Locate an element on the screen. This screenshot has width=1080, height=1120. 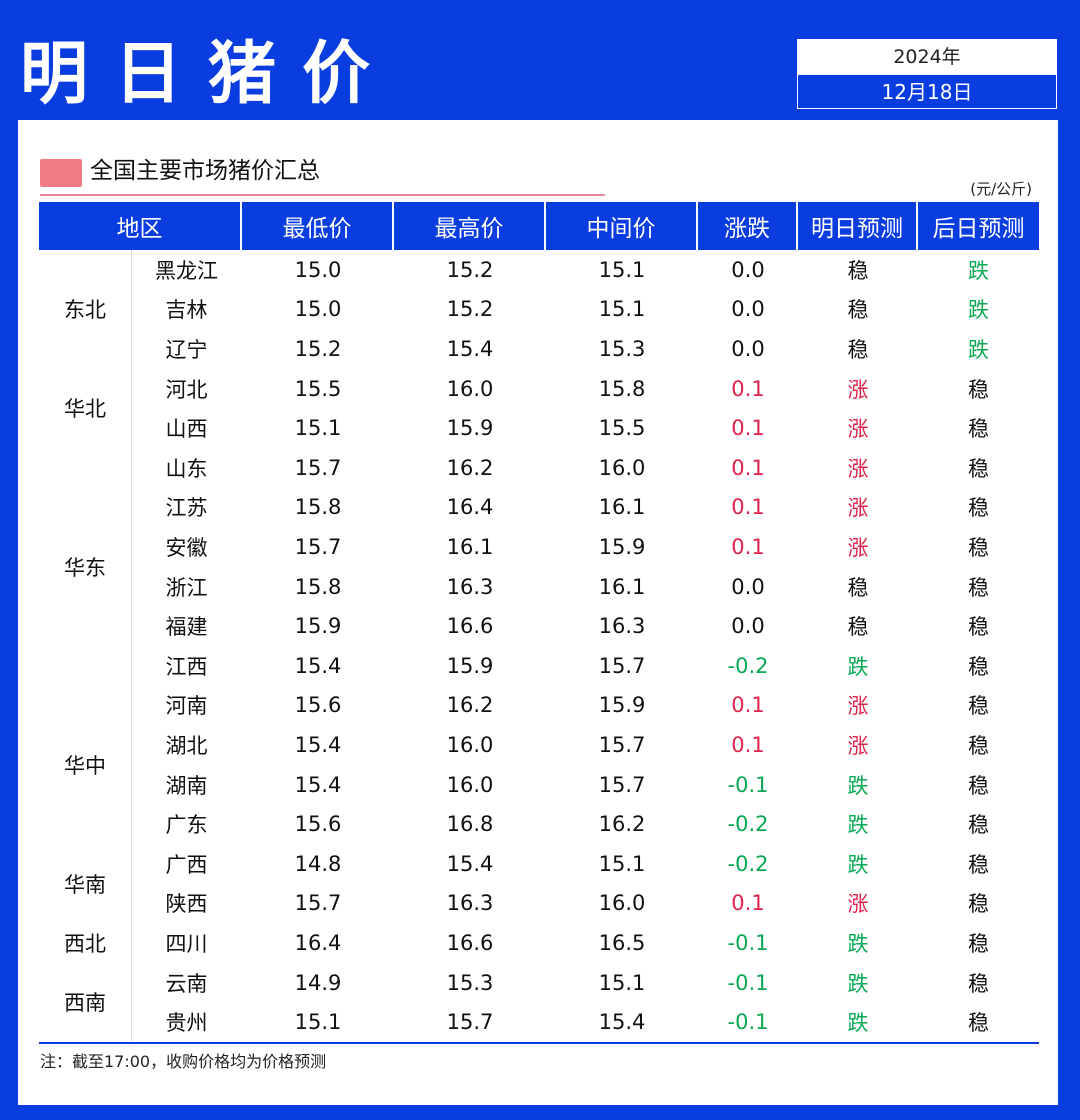
table-row: 河北 15.5 16.0 15.8 0.1 涨 稳 is located at coordinates (539, 389).